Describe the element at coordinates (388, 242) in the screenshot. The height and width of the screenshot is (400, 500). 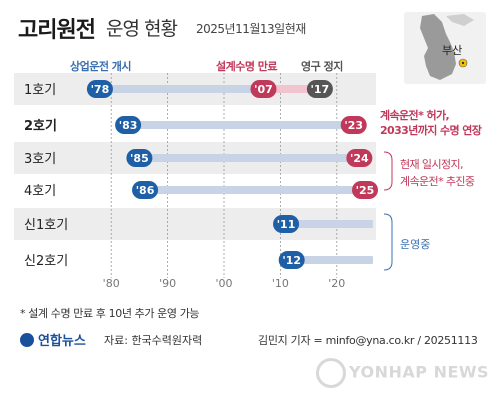
I see `operating-bracket` at that location.